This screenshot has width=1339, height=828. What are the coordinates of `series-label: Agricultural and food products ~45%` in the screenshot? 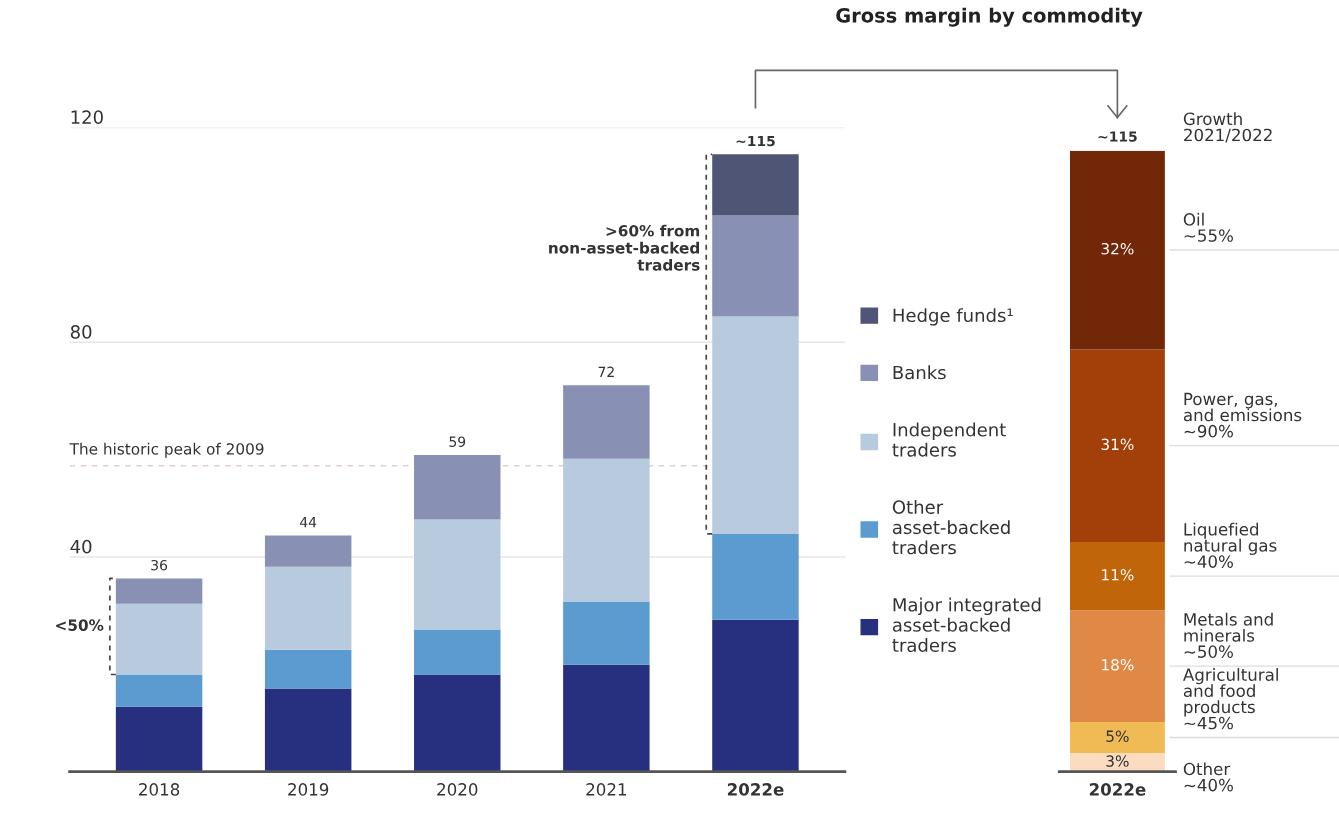 It's located at (1230, 699).